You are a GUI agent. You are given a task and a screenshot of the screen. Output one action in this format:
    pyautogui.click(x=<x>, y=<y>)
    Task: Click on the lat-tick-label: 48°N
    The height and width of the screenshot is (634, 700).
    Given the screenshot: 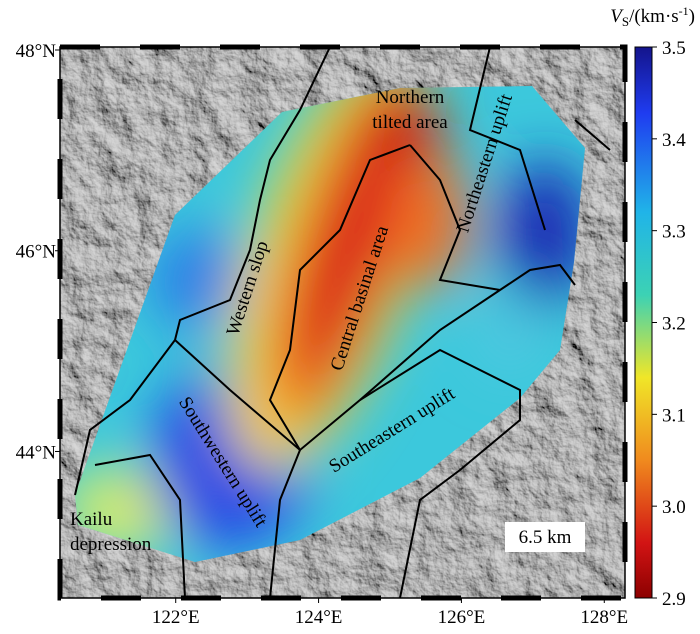 What is the action you would take?
    pyautogui.click(x=36, y=51)
    